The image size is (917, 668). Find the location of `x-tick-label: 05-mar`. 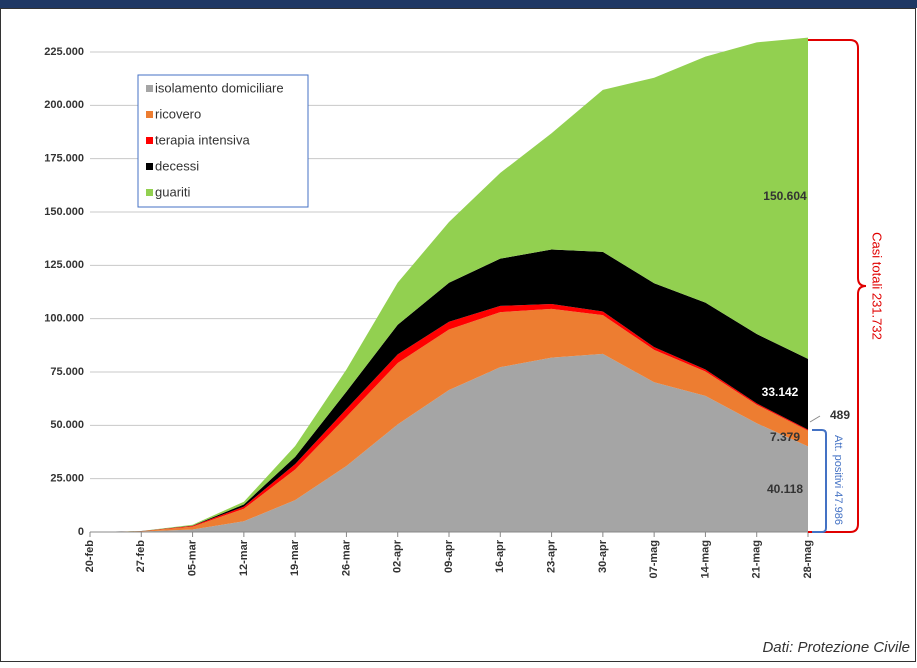

x-tick-label: 05-mar is located at coordinates (192, 557).